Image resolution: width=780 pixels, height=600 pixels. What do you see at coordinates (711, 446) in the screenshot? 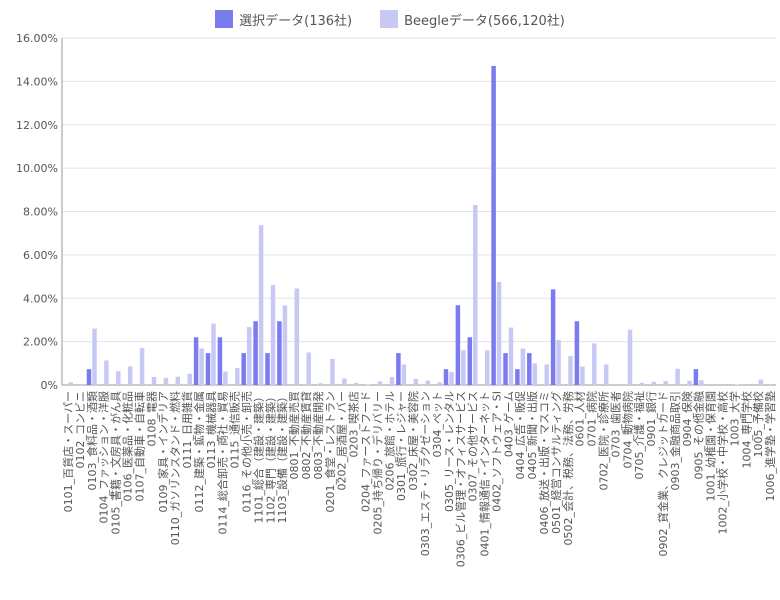
I see `x-tick-label: 1001_幼稚園・保育園` at bounding box center [711, 446].